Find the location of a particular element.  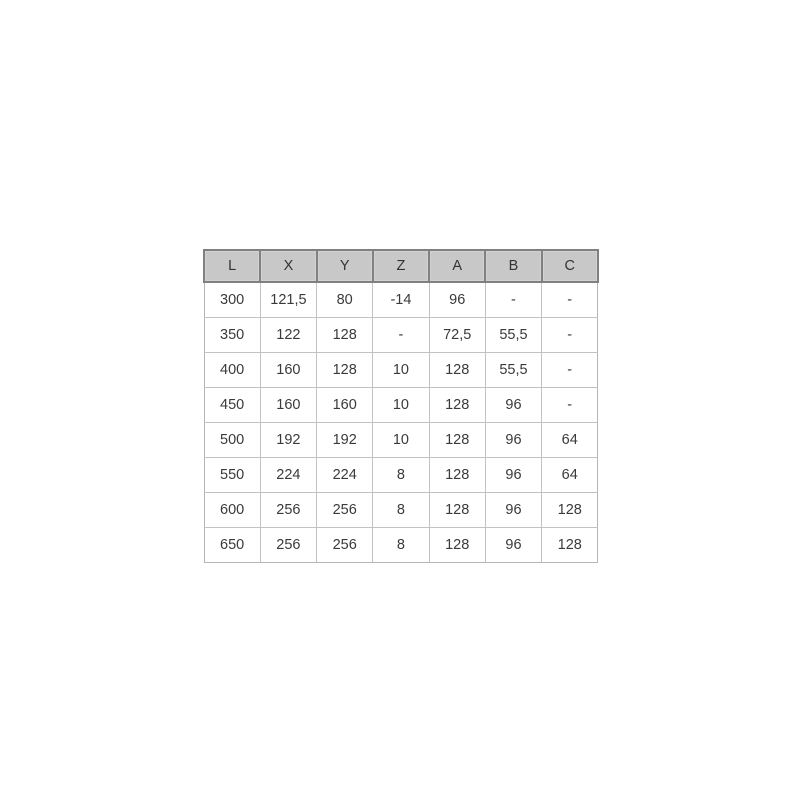

cell-x: 192 is located at coordinates (288, 440).